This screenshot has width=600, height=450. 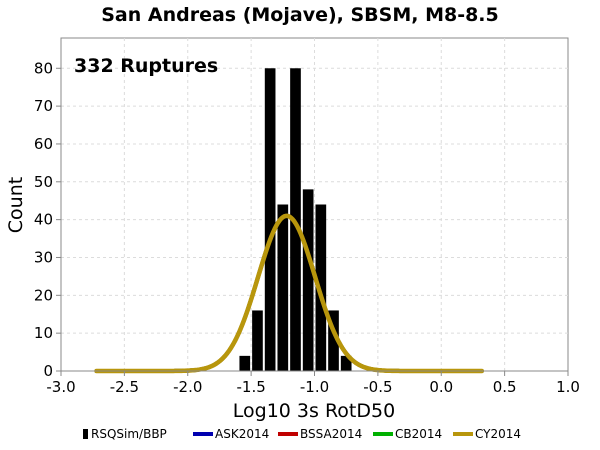 I want to click on y-tick-label: 60, so click(x=43, y=144).